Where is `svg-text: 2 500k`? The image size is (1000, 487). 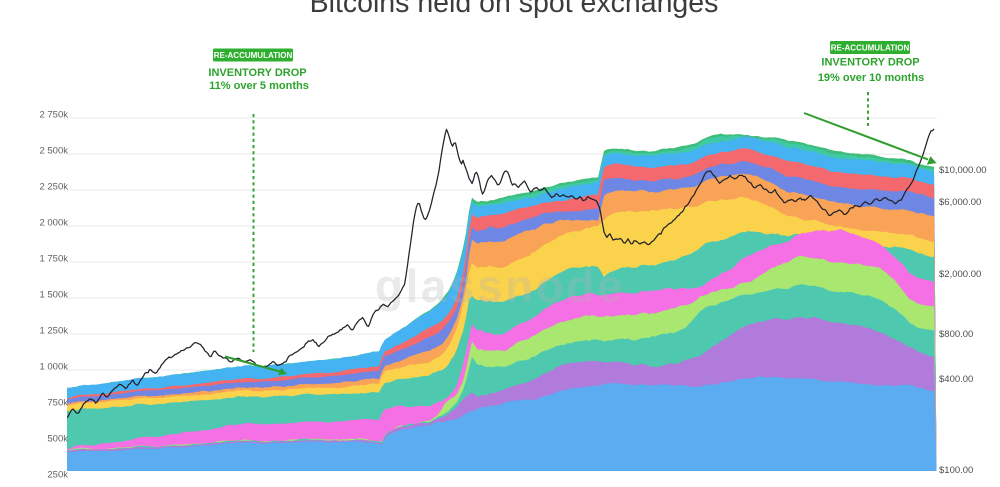 svg-text: 2 500k is located at coordinates (53, 151).